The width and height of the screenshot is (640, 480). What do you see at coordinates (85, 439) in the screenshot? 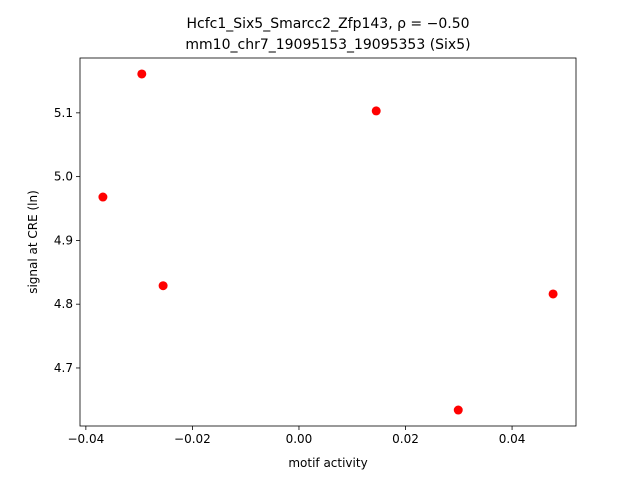
I see `x-tick-label: −0.04` at bounding box center [85, 439].